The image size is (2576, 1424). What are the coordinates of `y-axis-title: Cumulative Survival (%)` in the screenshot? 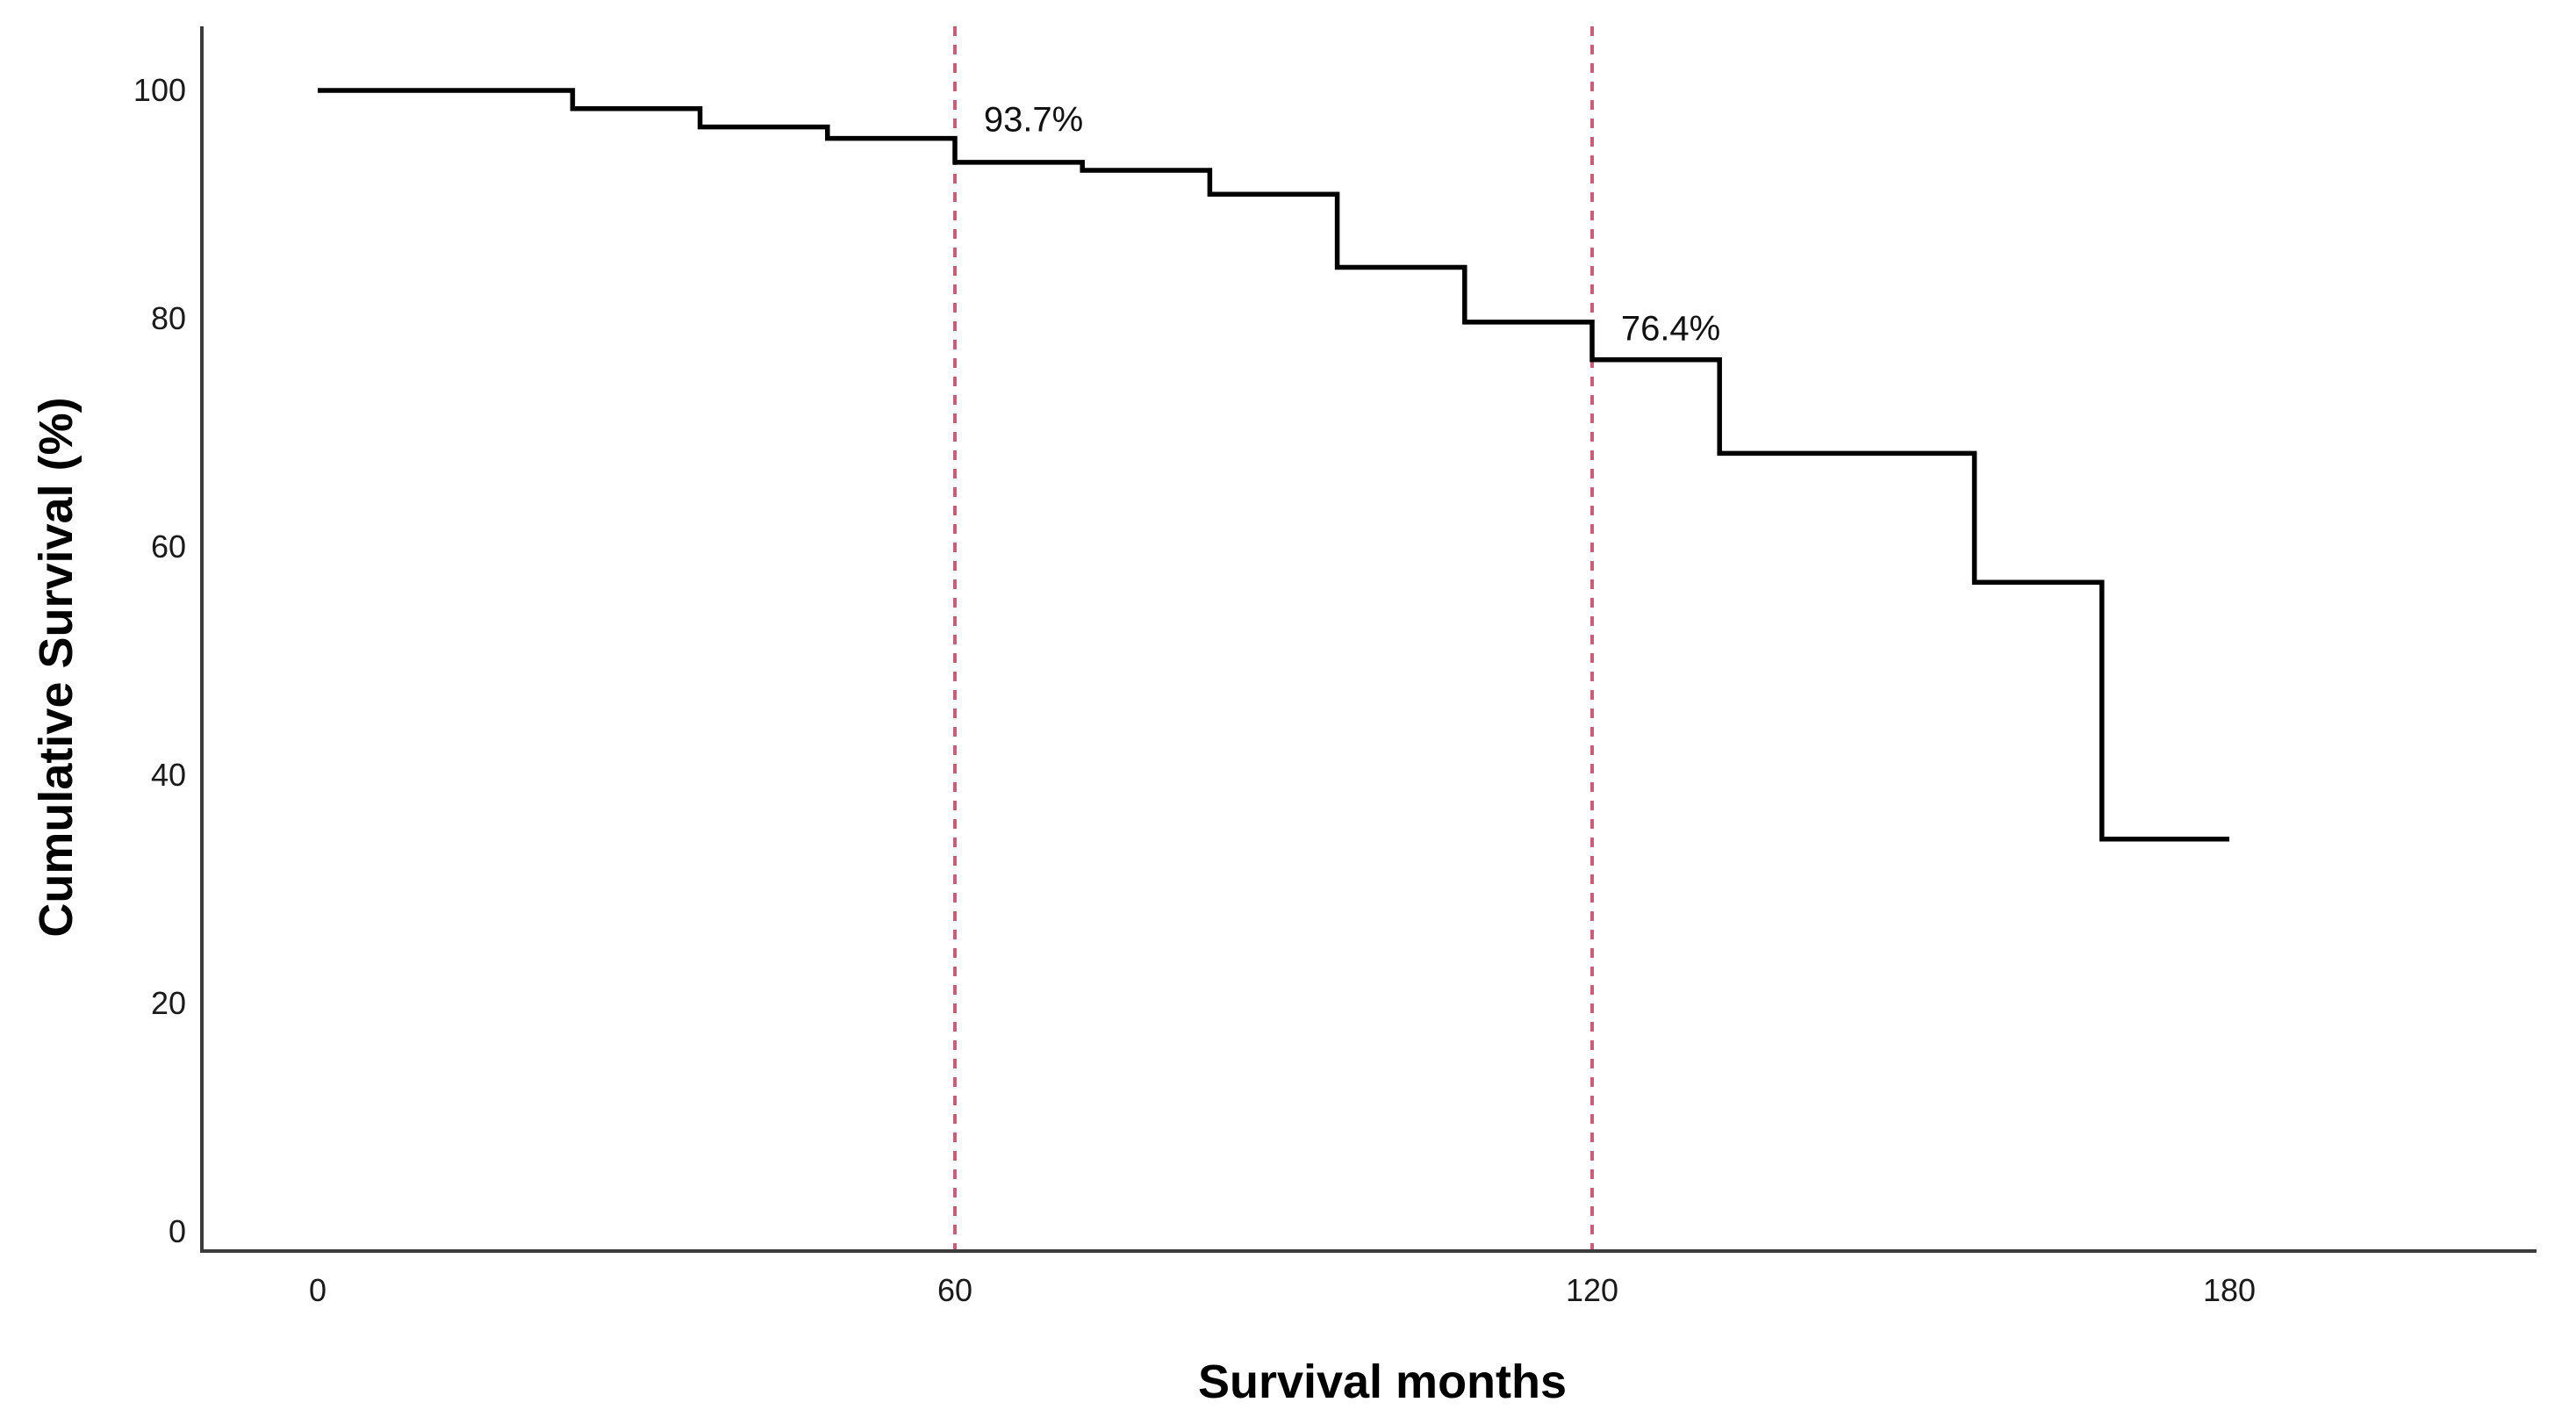 It's located at (56, 667).